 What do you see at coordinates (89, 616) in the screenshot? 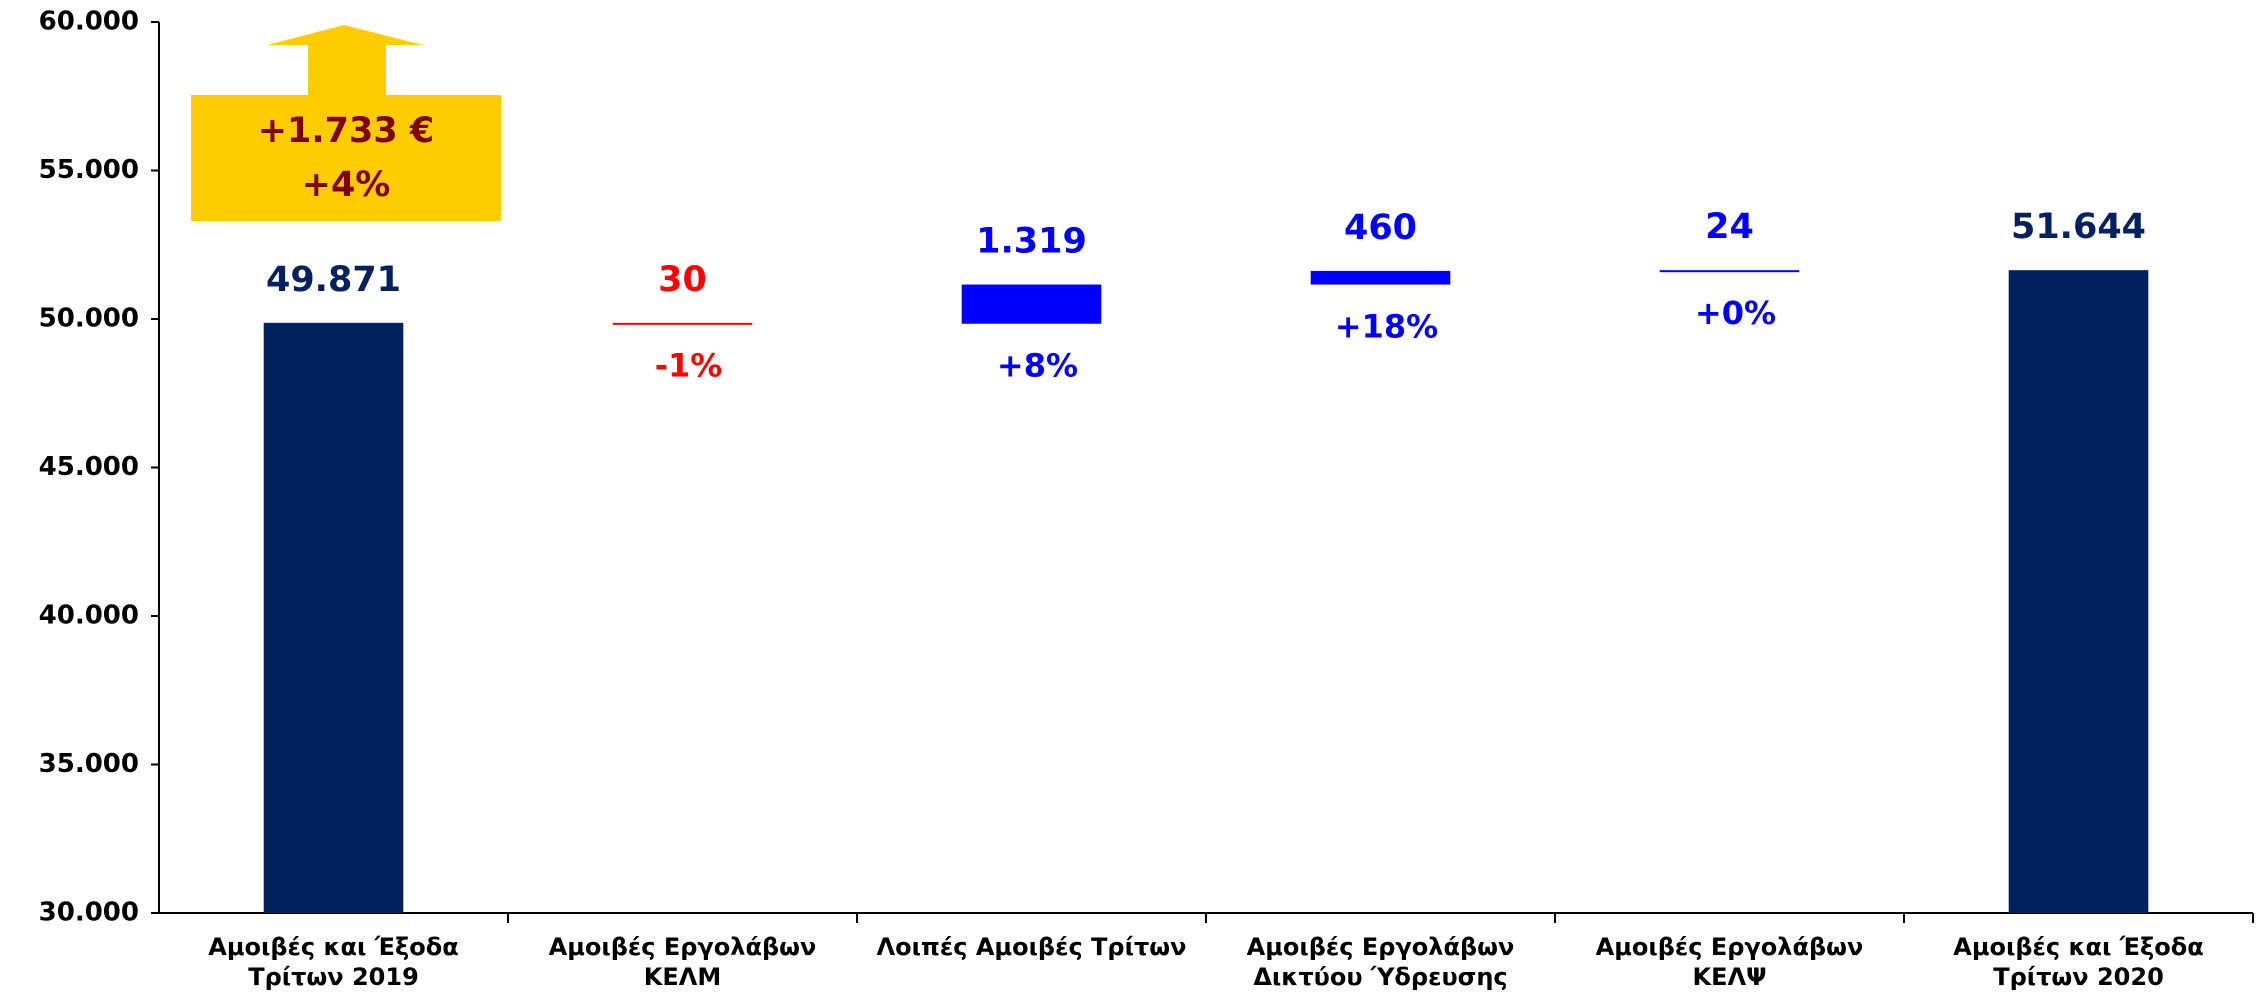
I see `y-tick-label: 40.000` at bounding box center [89, 616].